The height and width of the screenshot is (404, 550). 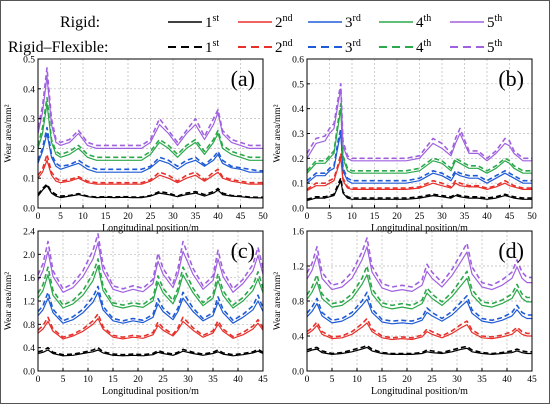 I want to click on legend-entry-flexible-2: 2nd, so click(x=284, y=47).